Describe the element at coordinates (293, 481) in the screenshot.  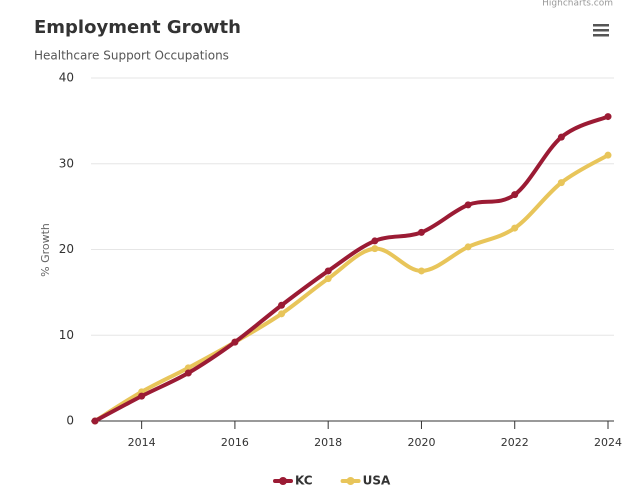
I see `legend-item: KC` at that location.